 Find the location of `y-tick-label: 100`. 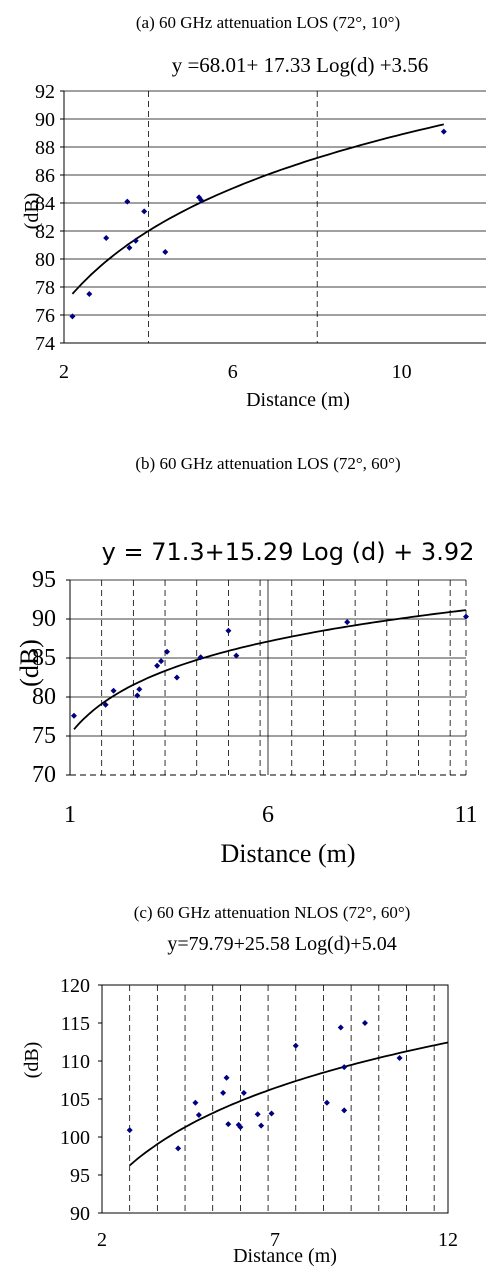

y-tick-label: 100 is located at coordinates (75, 1138).